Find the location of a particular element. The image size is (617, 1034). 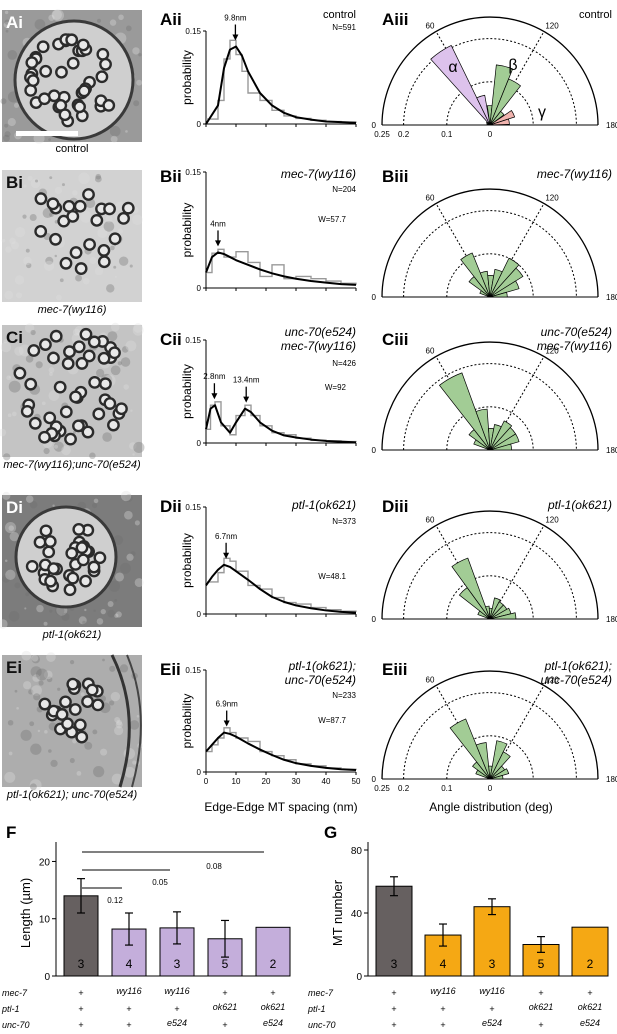

micrograph-A is located at coordinates (71, 76).